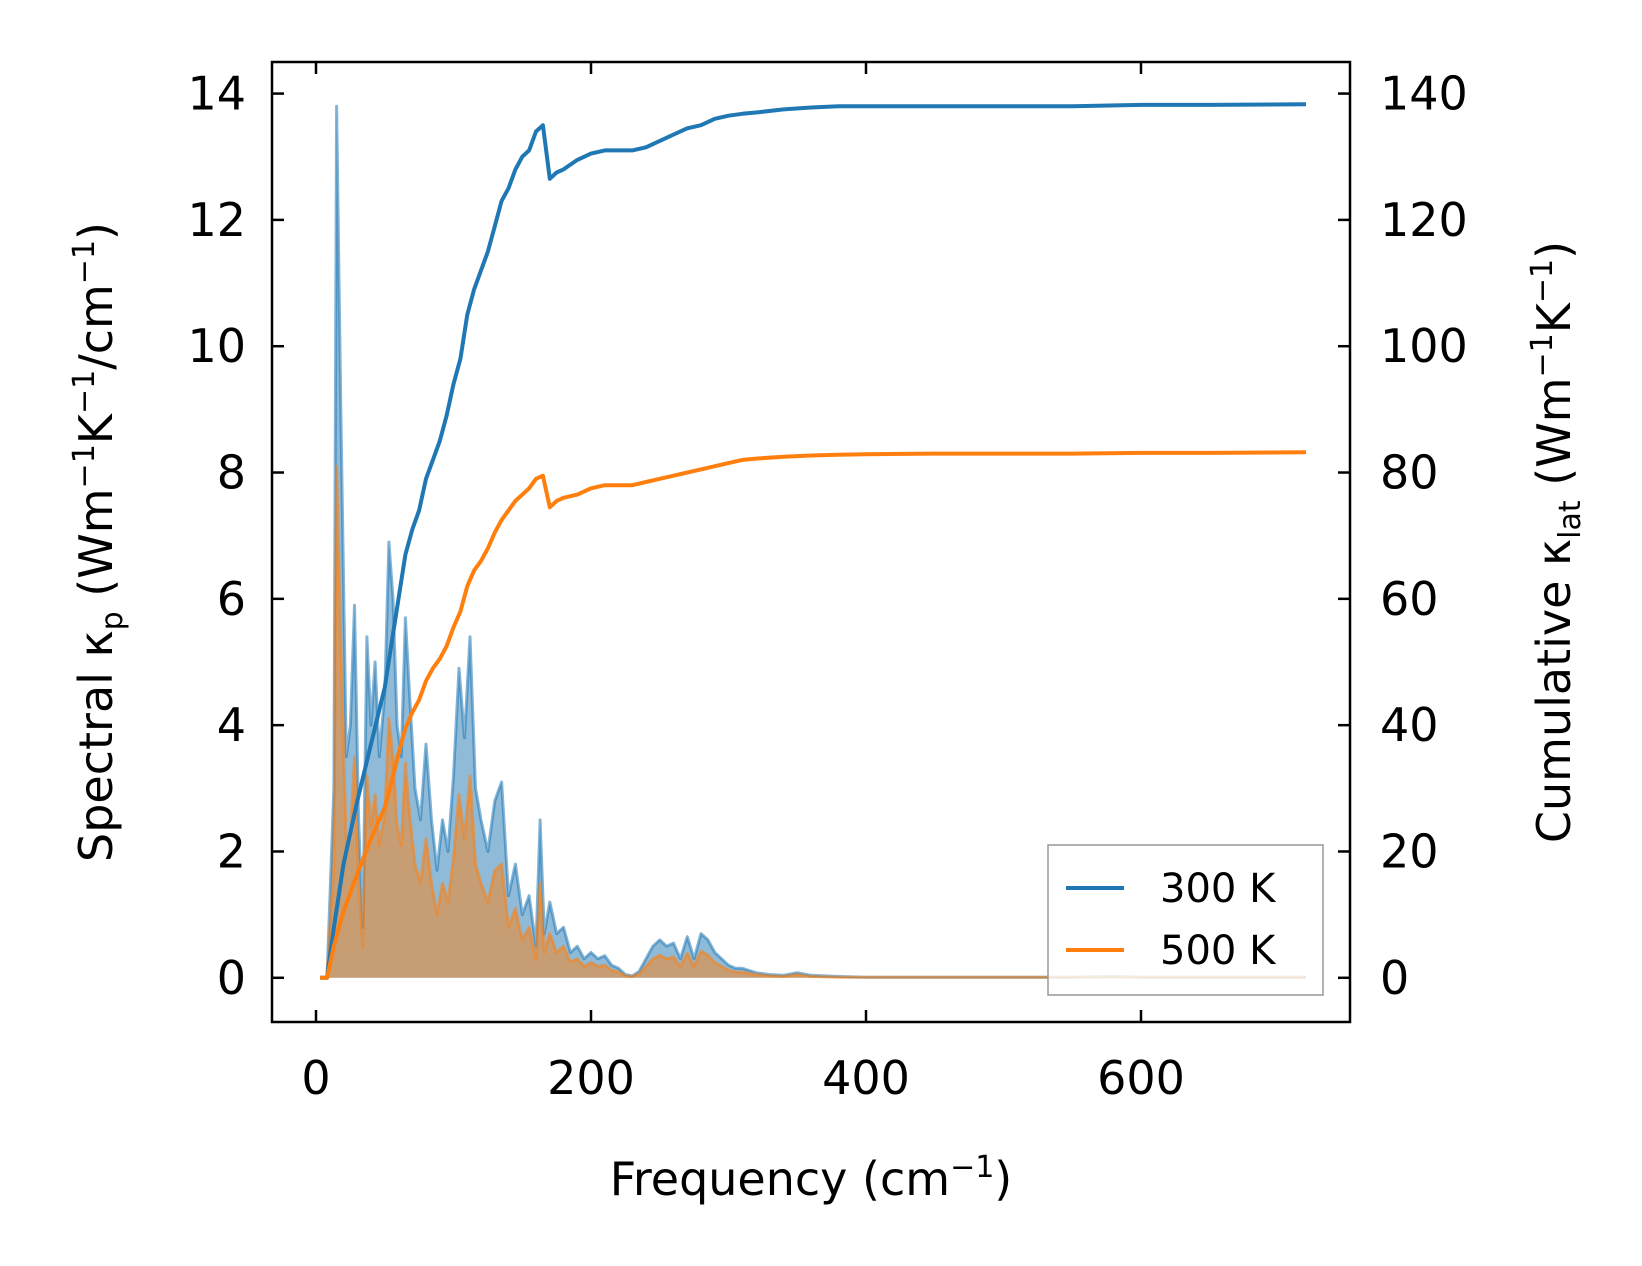 This screenshot has width=1642, height=1266. What do you see at coordinates (1424, 94) in the screenshot?
I see `y-right-tick-label: 140` at bounding box center [1424, 94].